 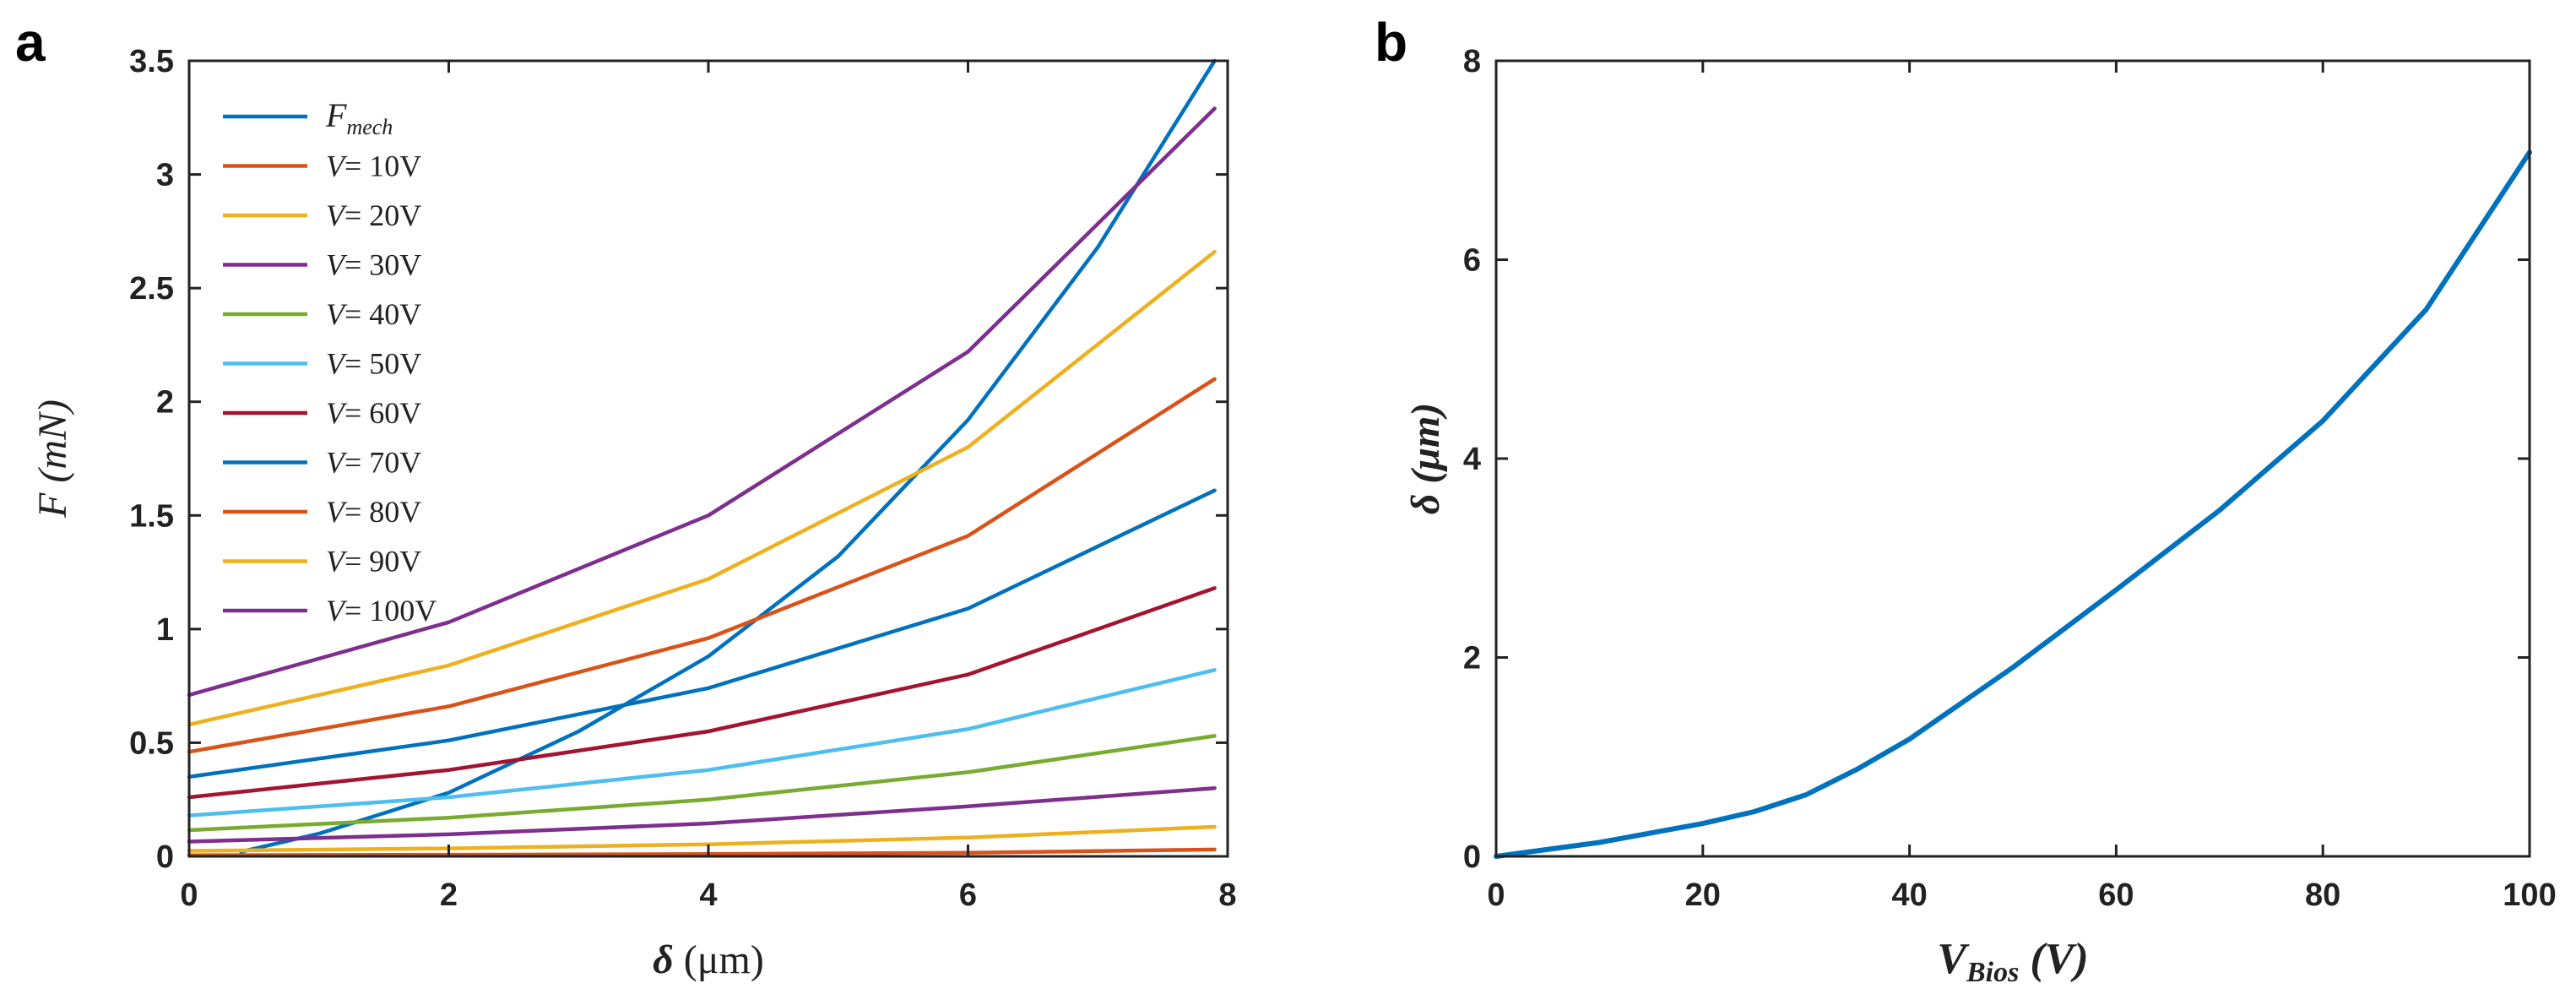 I want to click on x-axis-label-sub: Bios, so click(x=1993, y=972).